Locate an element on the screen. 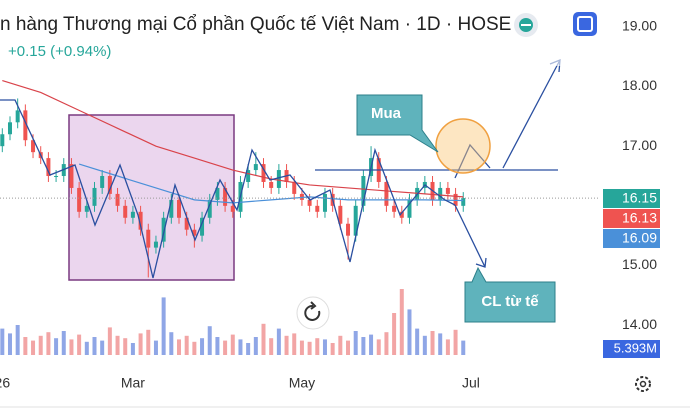 This screenshot has height=419, width=690. buy-zone is located at coordinates (463, 146).